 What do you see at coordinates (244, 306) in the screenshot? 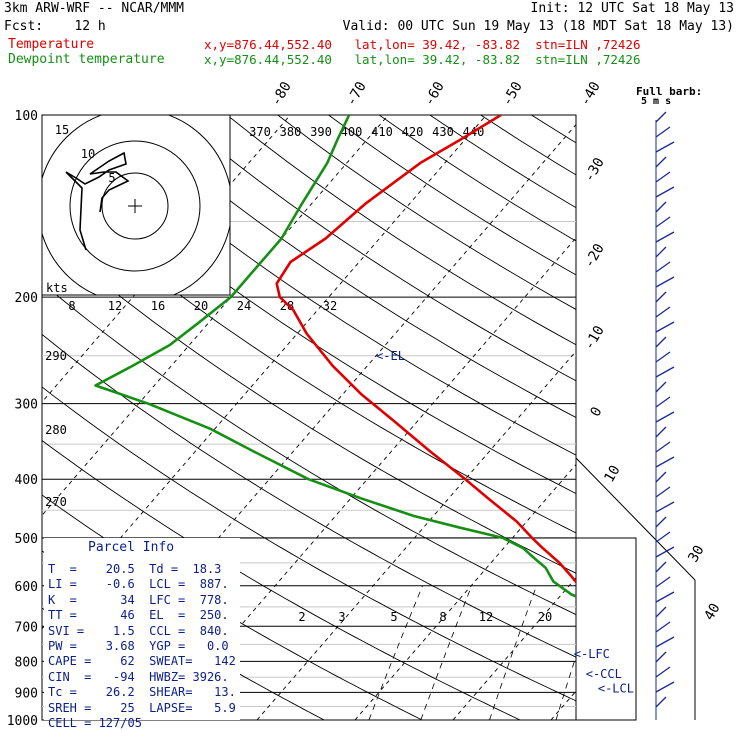
I see `hodograph-speed-label: 24` at bounding box center [244, 306].